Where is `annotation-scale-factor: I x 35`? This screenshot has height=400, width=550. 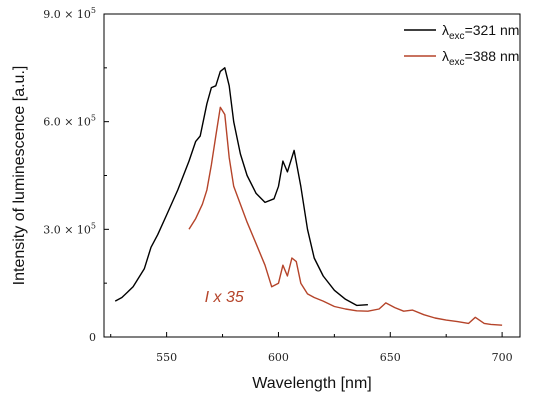 annotation-scale-factor: I x 35 is located at coordinates (224, 297).